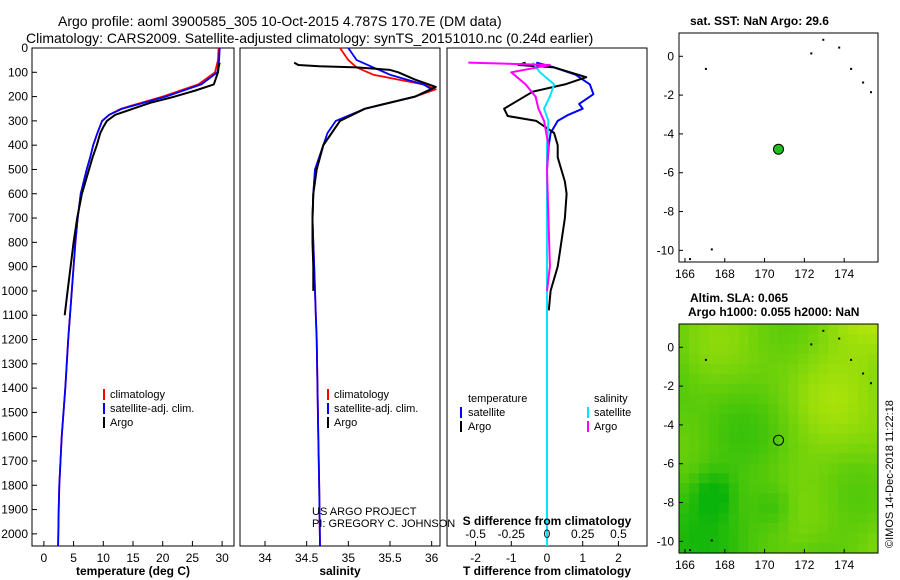 Image resolution: width=900 pixels, height=580 pixels. What do you see at coordinates (804, 274) in the screenshot?
I see `x-tick-label: 172` at bounding box center [804, 274].